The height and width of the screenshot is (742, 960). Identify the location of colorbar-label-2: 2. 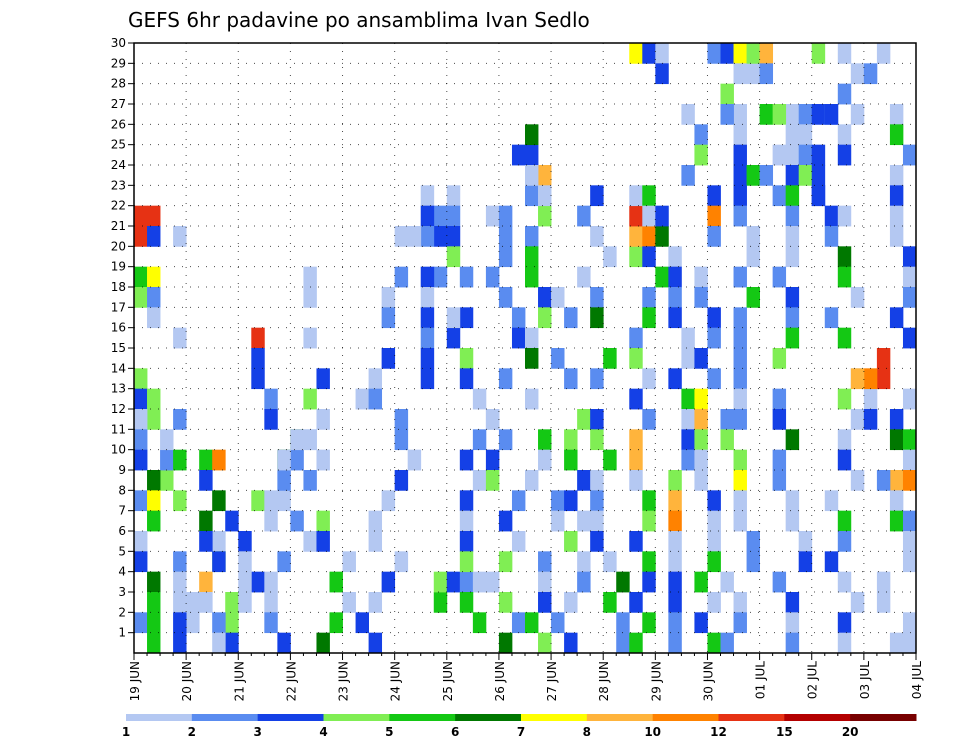
(192, 732).